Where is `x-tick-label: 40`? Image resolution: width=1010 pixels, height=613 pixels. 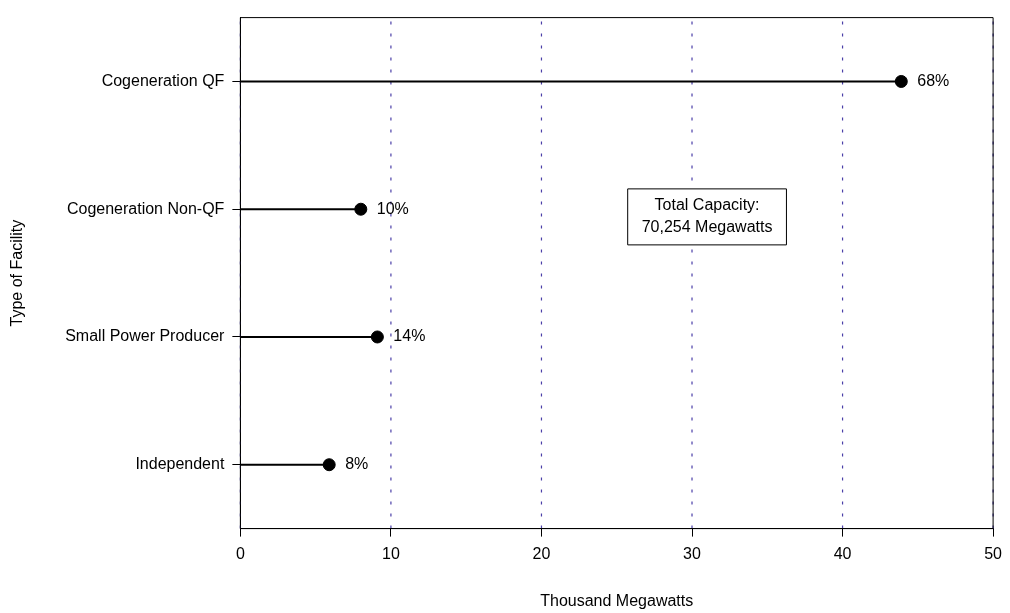
x-tick-label: 40 is located at coordinates (842, 553).